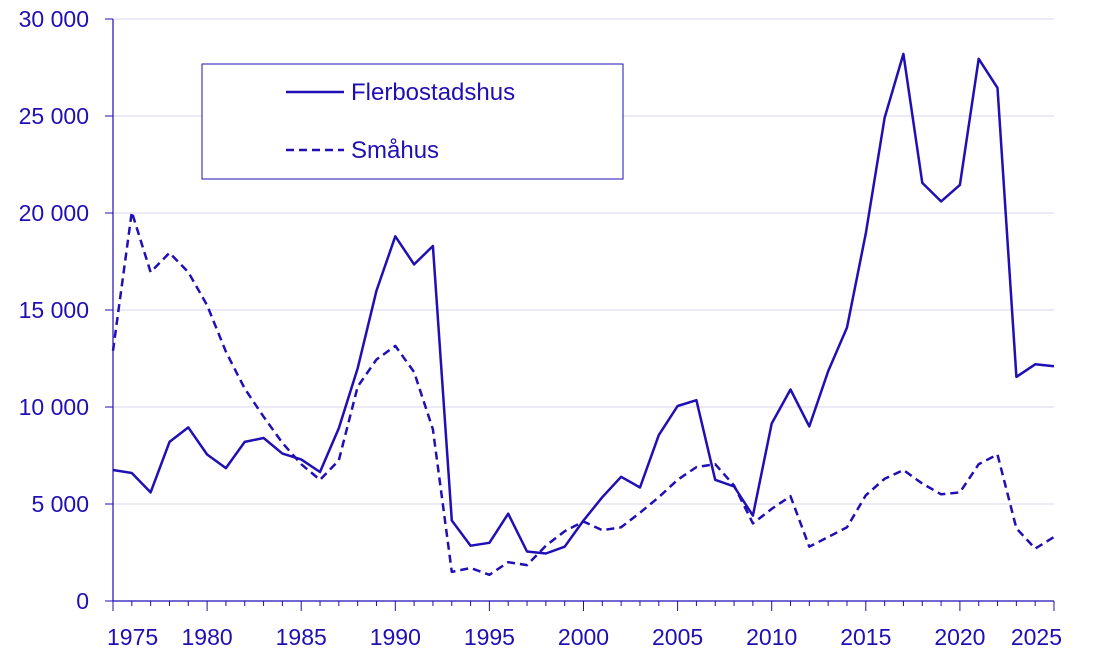 This screenshot has width=1099, height=656. I want to click on x-tick-label: 2000, so click(583, 637).